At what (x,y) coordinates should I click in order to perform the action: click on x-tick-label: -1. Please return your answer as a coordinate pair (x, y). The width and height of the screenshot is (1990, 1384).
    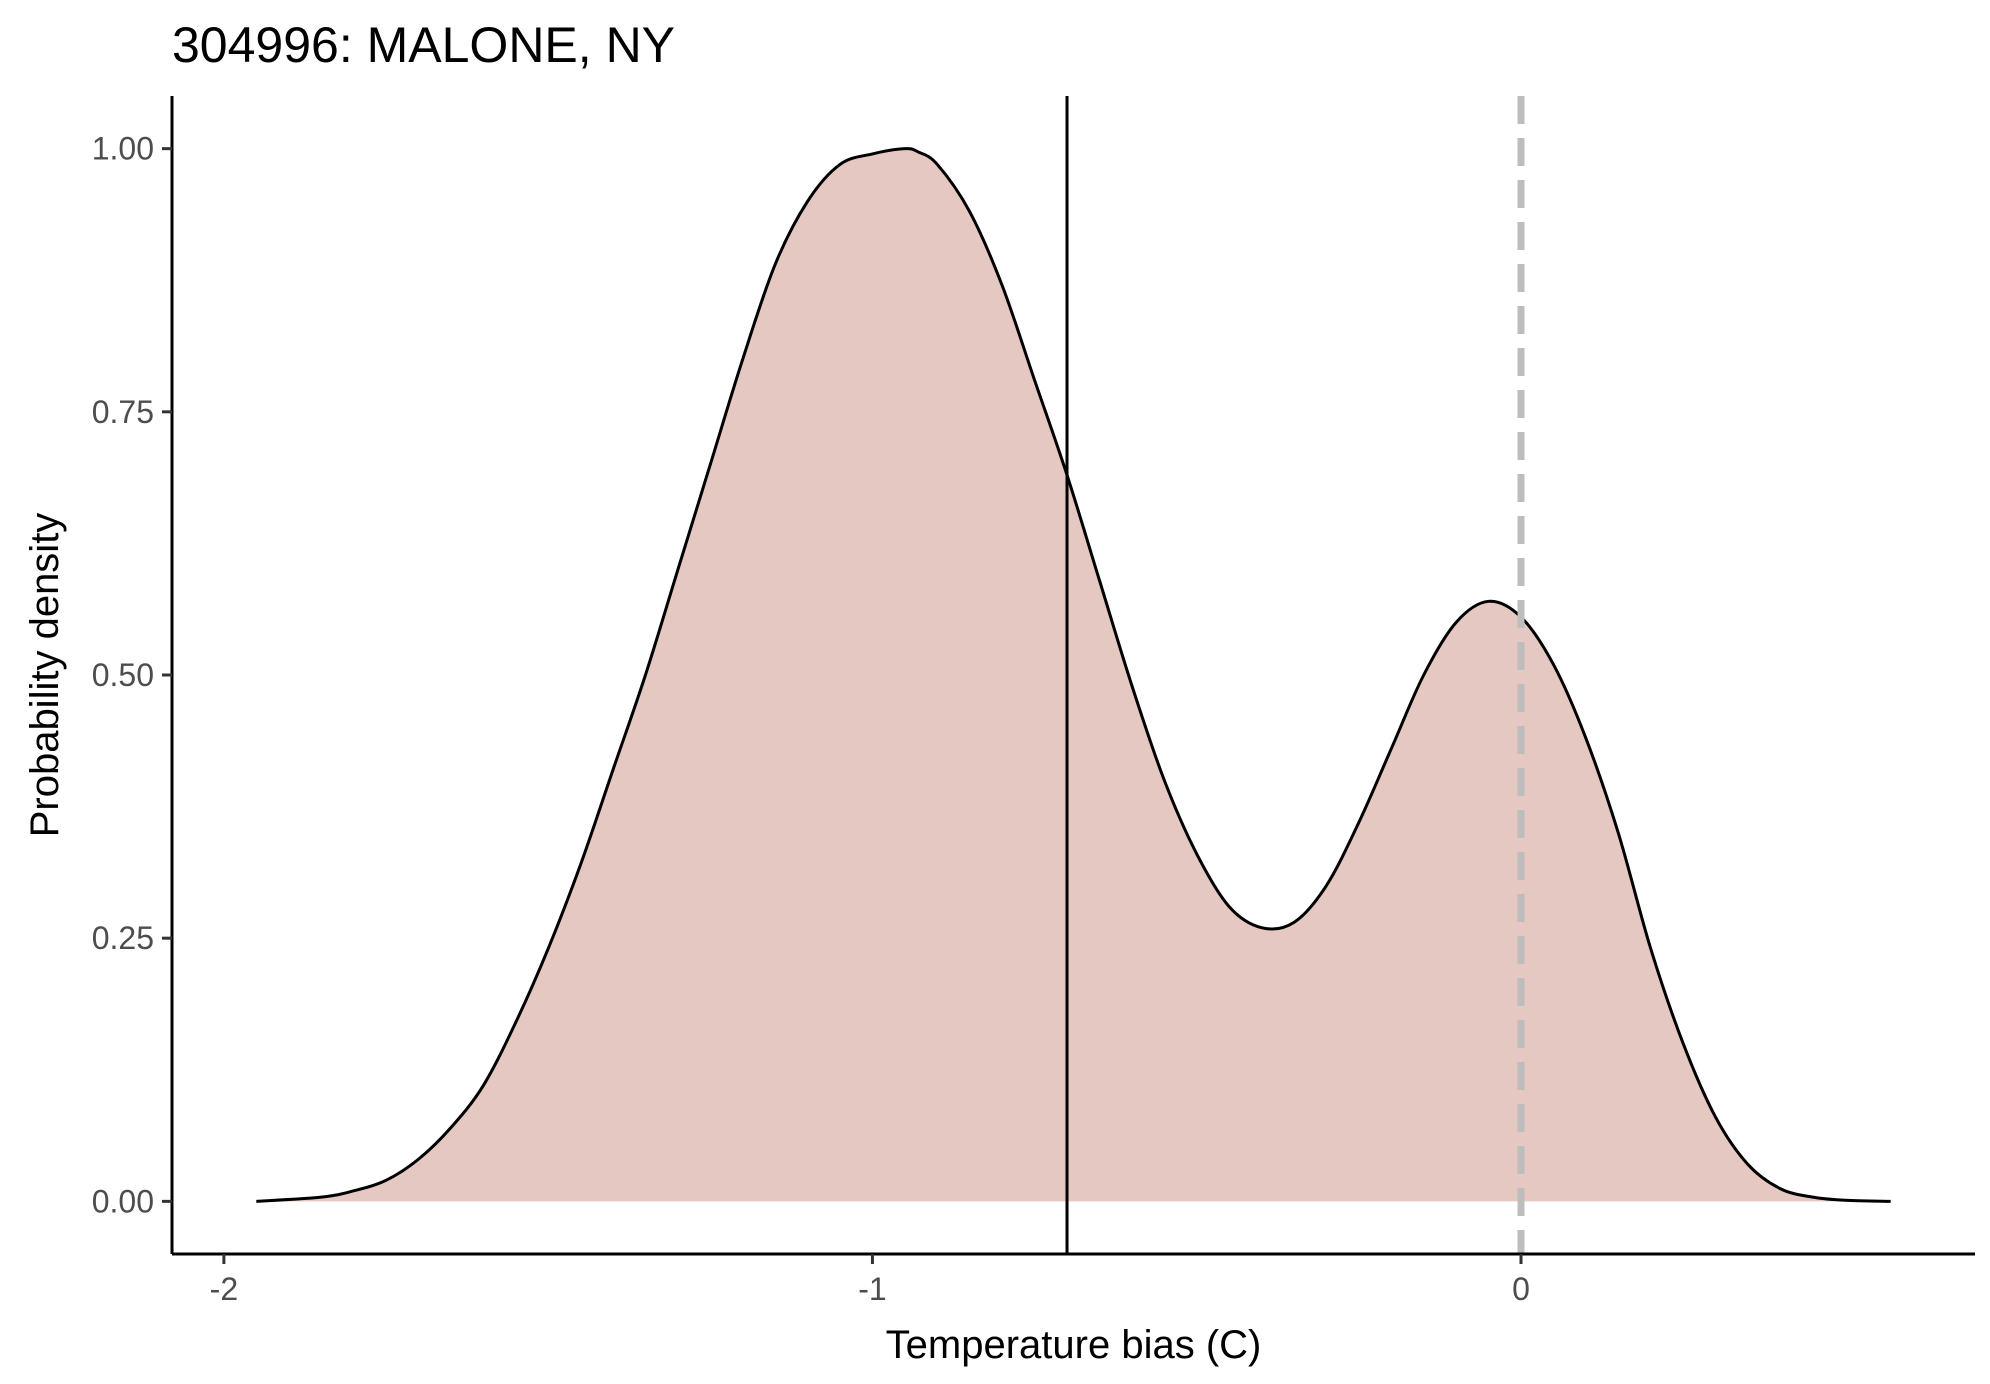
    Looking at the image, I should click on (872, 1289).